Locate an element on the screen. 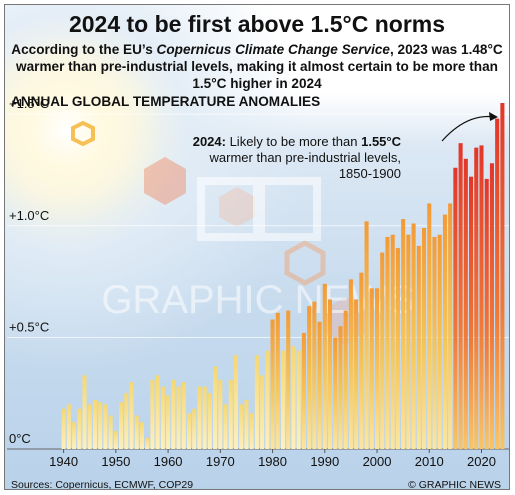 The width and height of the screenshot is (515, 495). bar-1974 is located at coordinates (241, 426).